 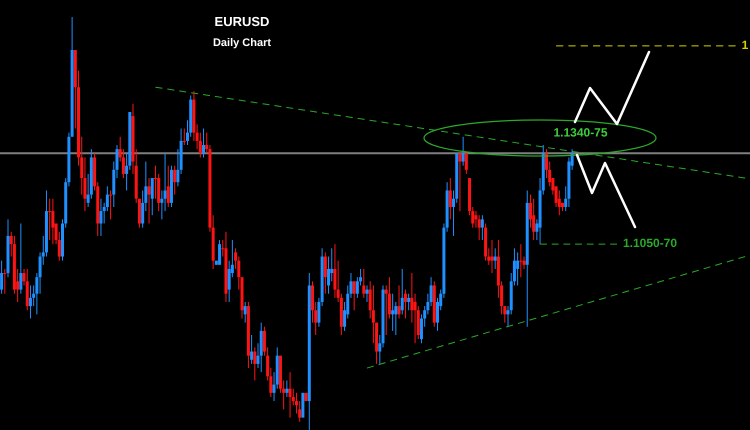 I want to click on series-label: 1.1050-70, so click(x=650, y=243).